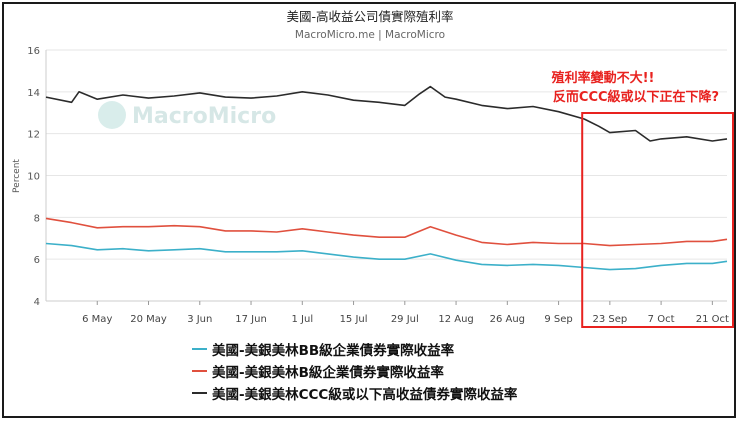  Describe the element at coordinates (148, 319) in the screenshot. I see `x-tick-label: 20 May` at that location.